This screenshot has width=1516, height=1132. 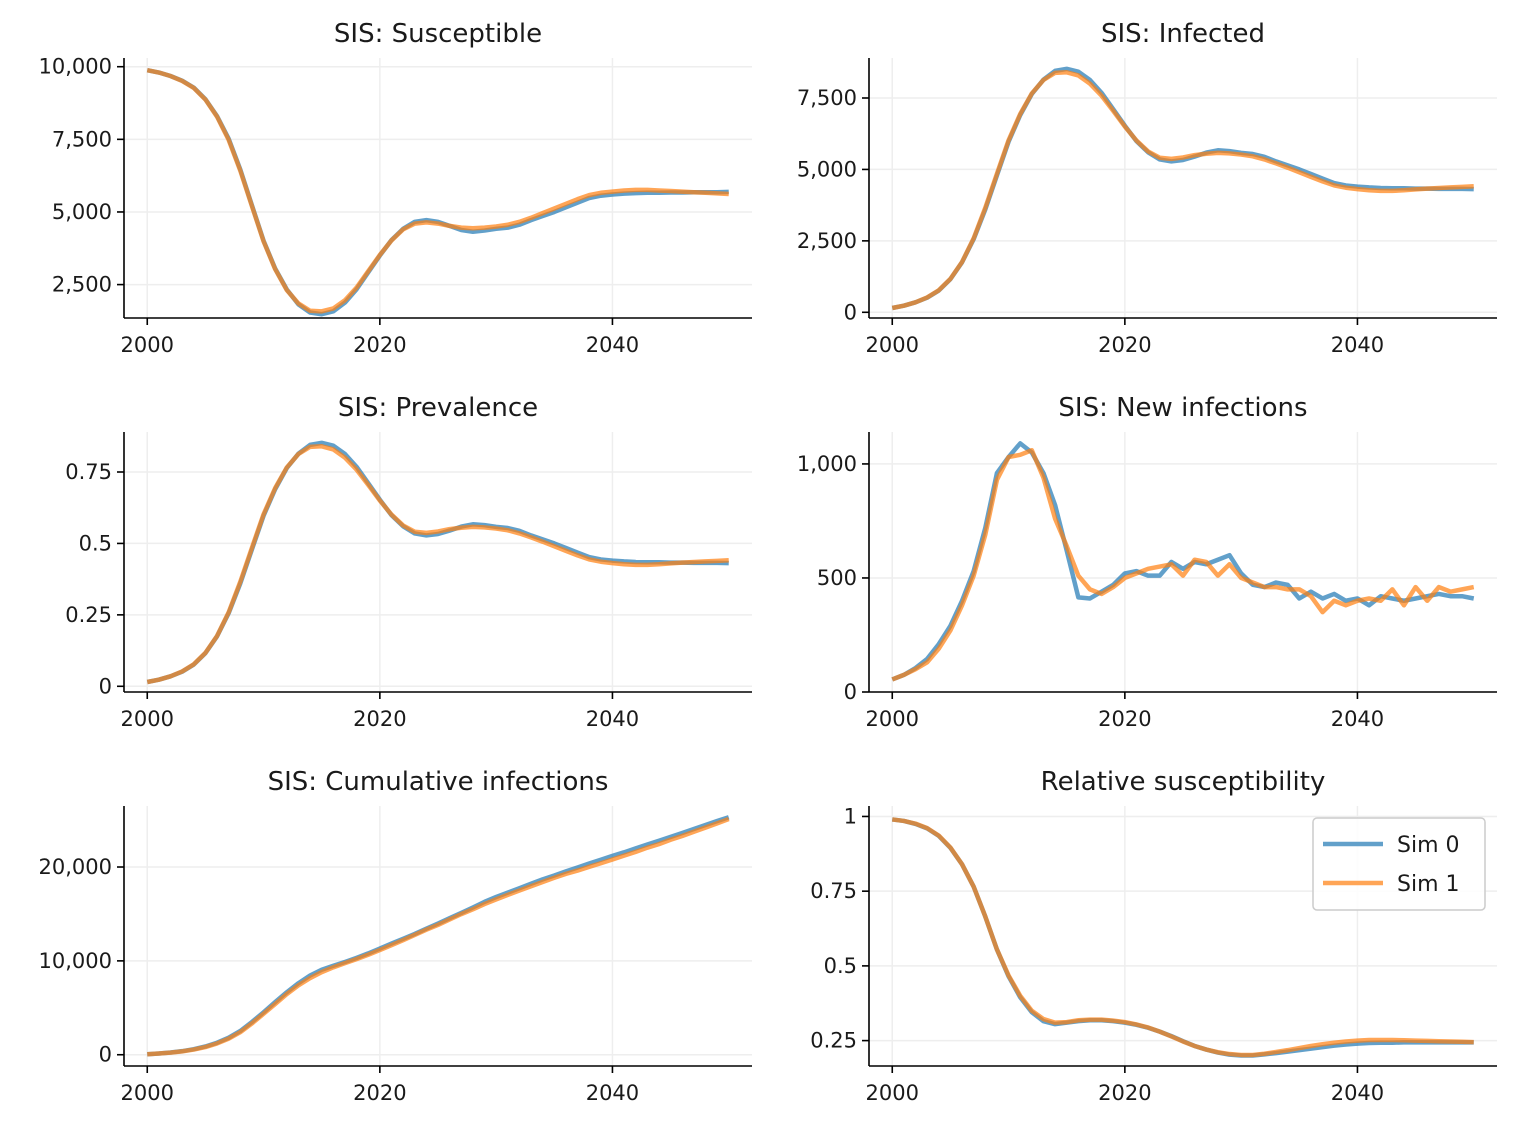 What do you see at coordinates (1183, 782) in the screenshot?
I see `panel-title: Relative susceptibility` at bounding box center [1183, 782].